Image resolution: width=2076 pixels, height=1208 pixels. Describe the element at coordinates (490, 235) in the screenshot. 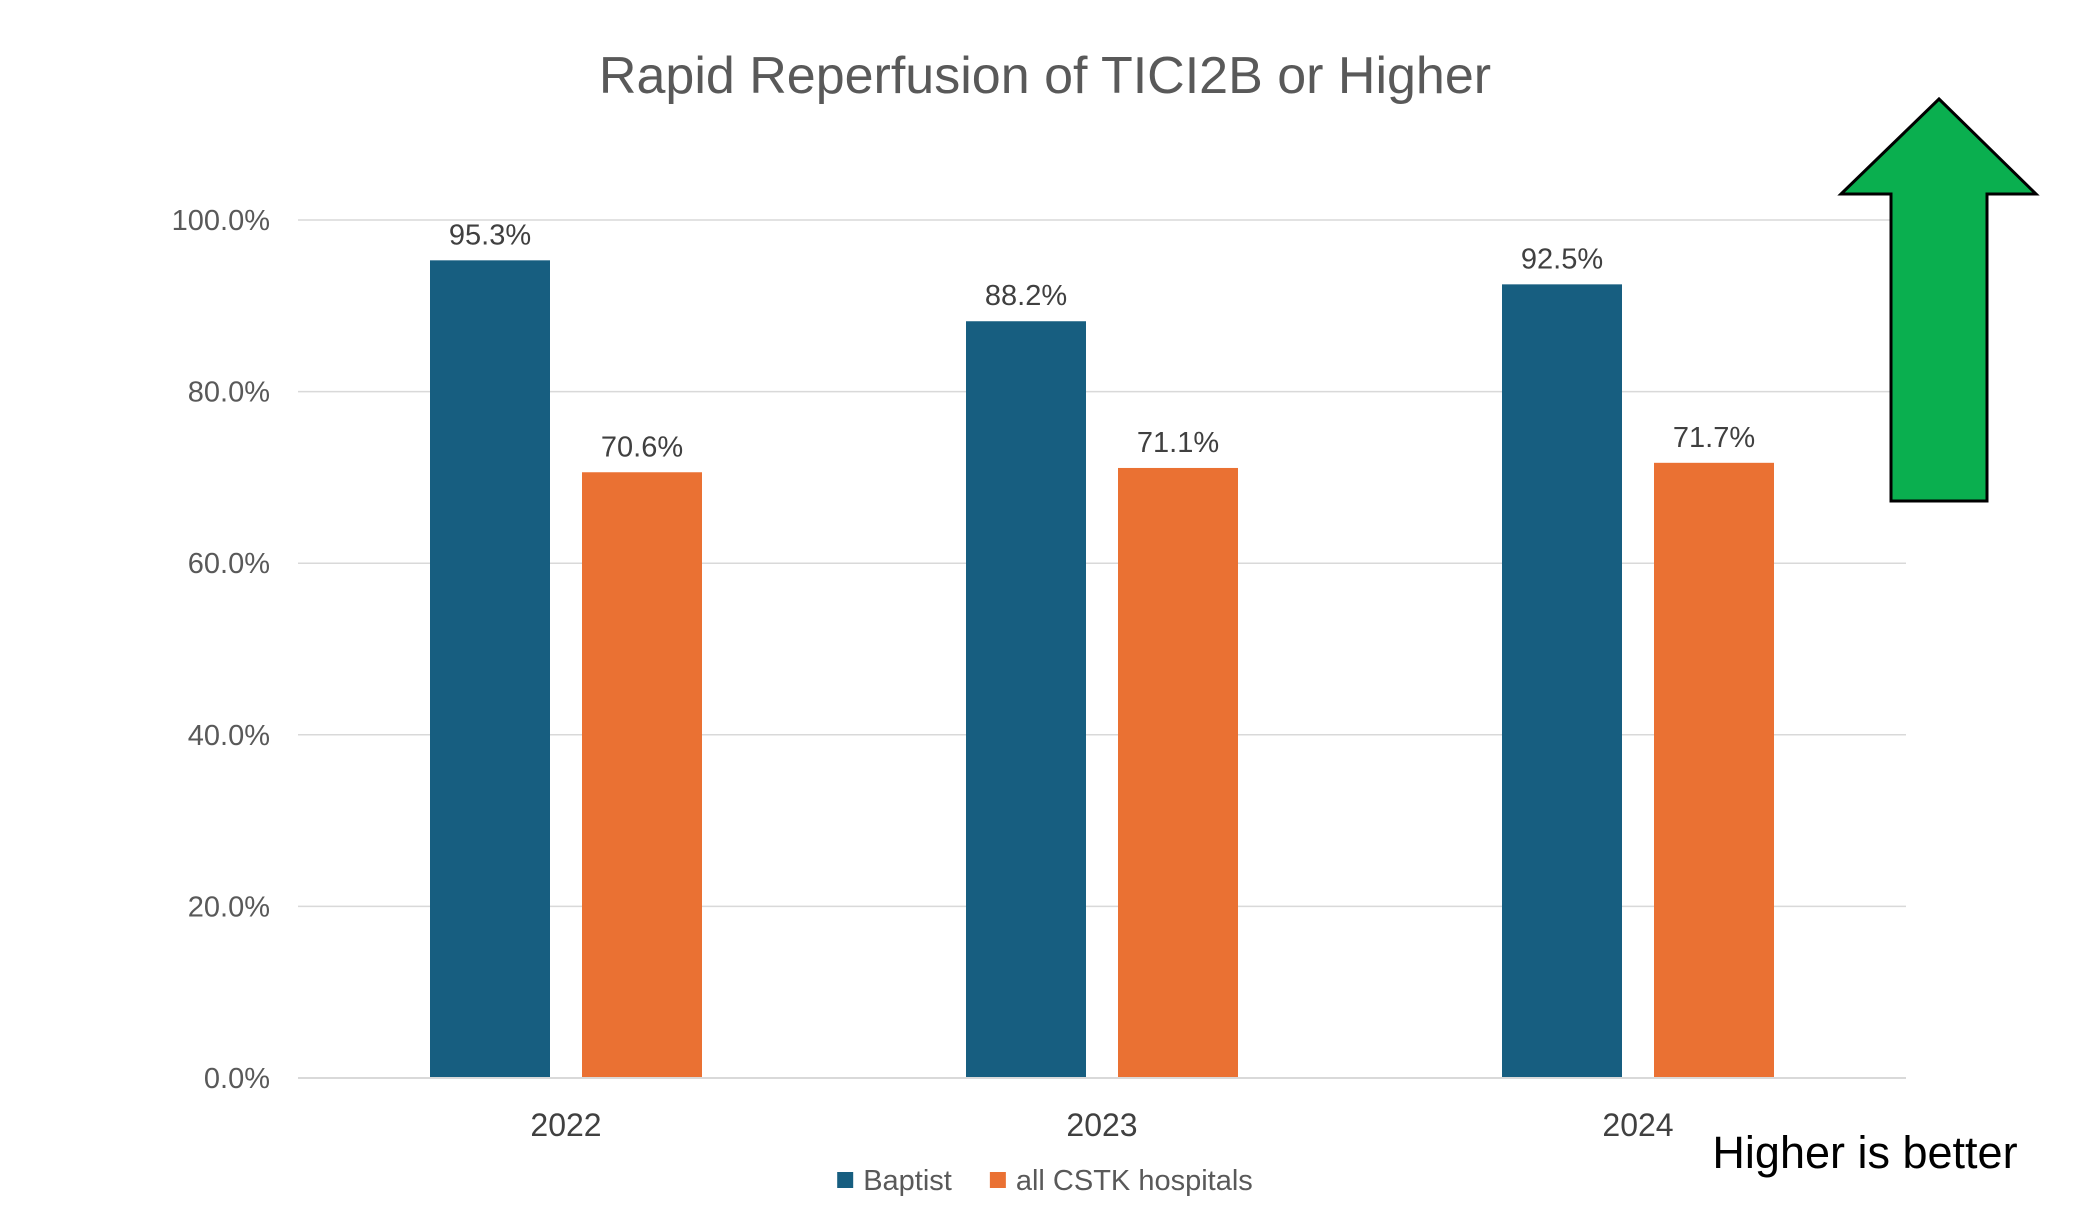

I see `data-label: 95.3%` at that location.